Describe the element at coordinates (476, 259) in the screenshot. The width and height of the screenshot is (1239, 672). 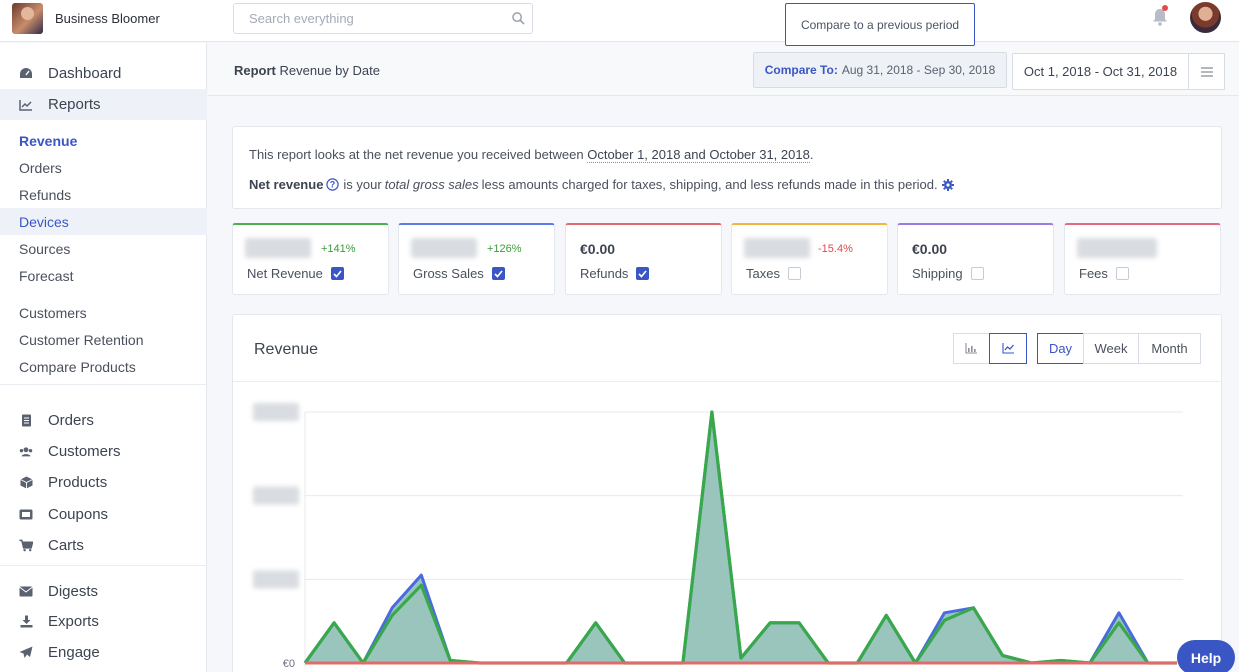
I see `stat-card-gross-sales: +126% Gross Sales` at that location.